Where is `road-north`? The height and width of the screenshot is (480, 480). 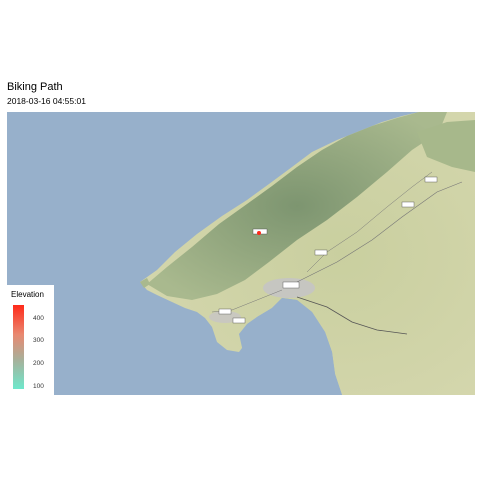
road-north is located at coordinates (369, 222).